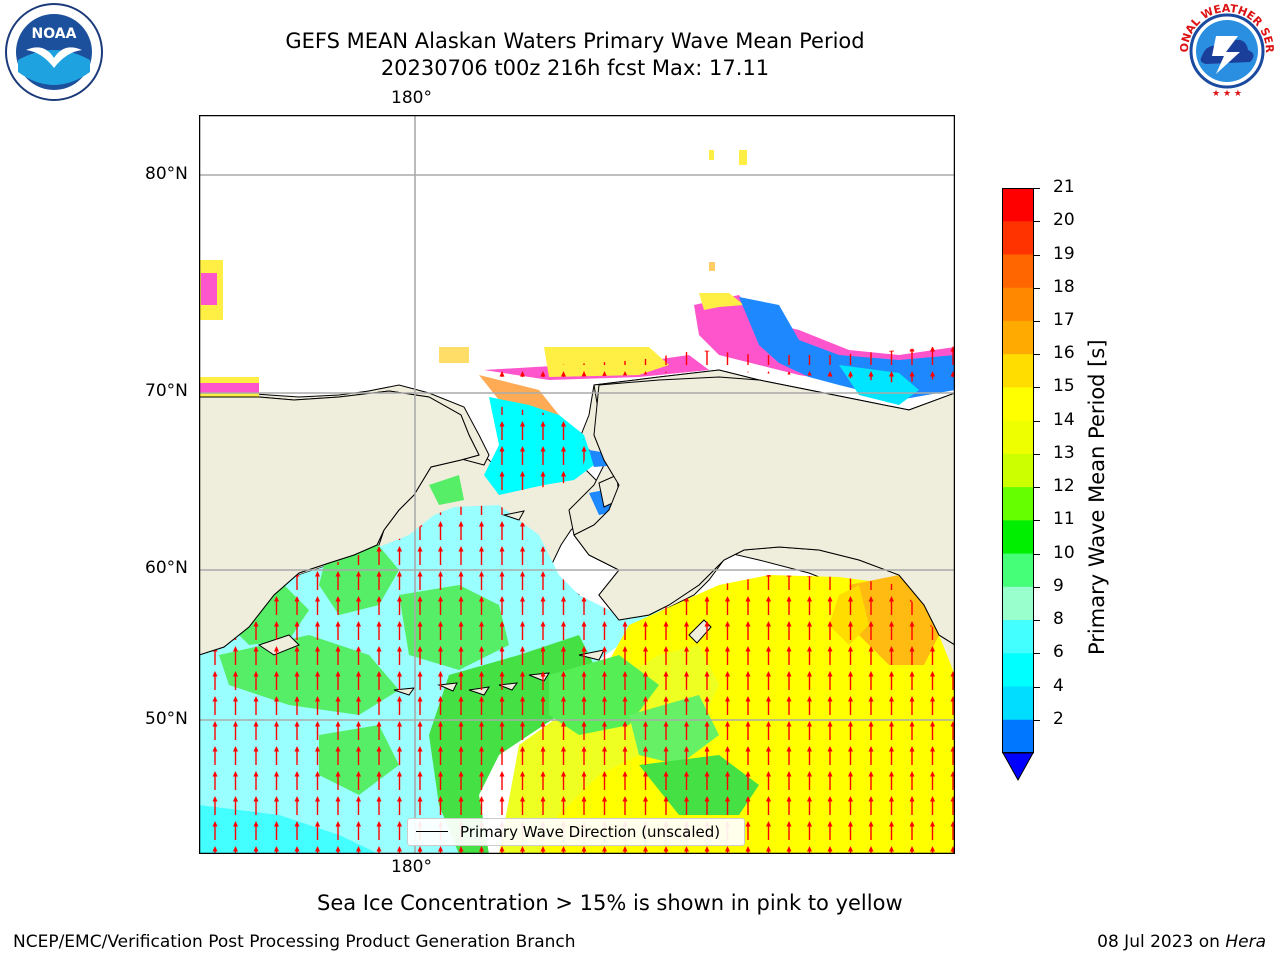 The image size is (1280, 960). I want to click on colorbar-tick-label: 18, so click(1064, 286).